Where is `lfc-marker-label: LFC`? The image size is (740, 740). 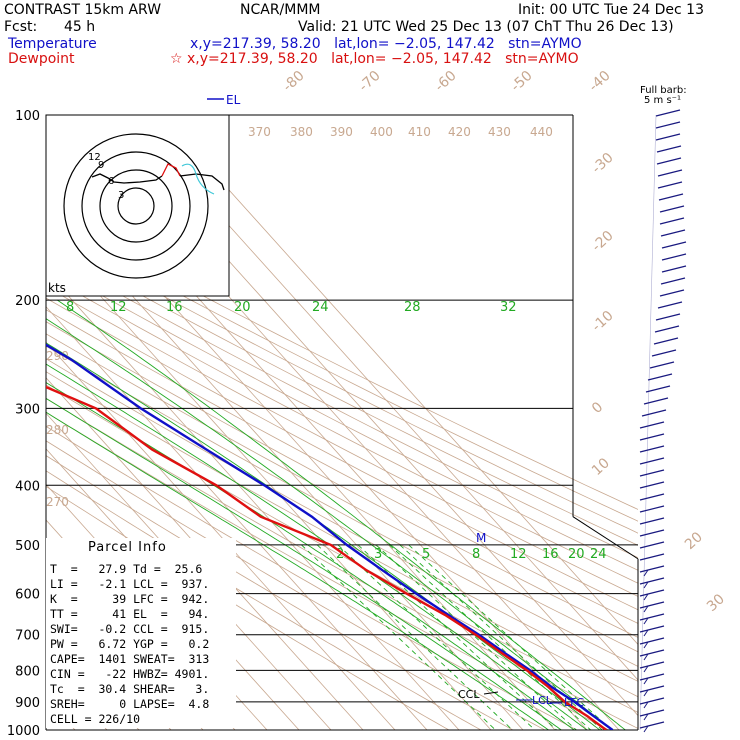
lfc-marker-label: LFC is located at coordinates (574, 702).